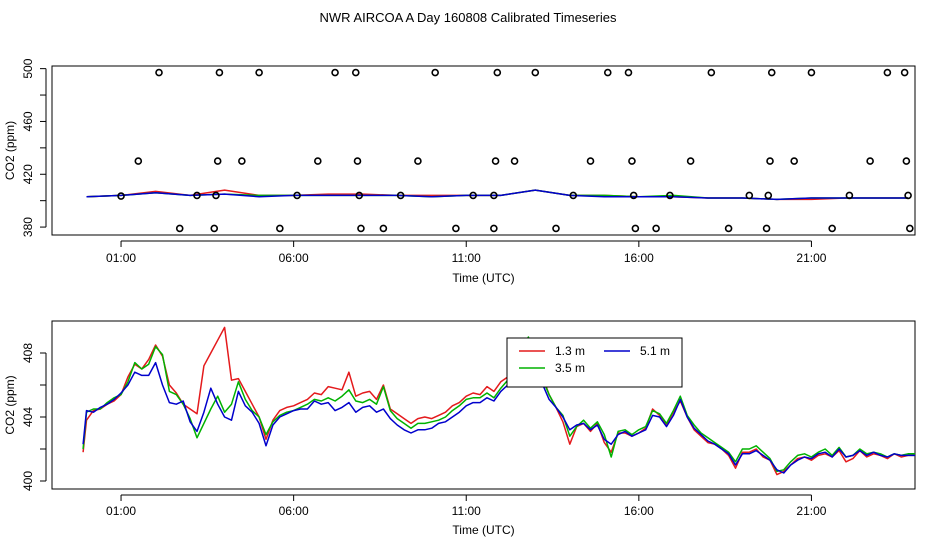 The width and height of the screenshot is (936, 540). What do you see at coordinates (28, 121) in the screenshot?
I see `y-tick-label: 460` at bounding box center [28, 121].